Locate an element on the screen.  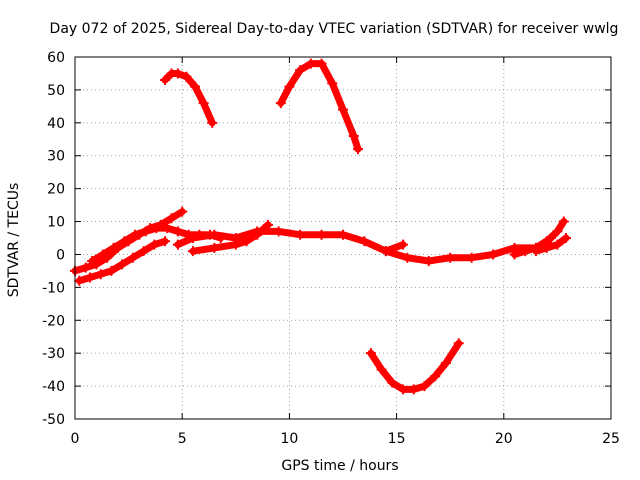
series-arc-high-mid is located at coordinates (319, 106).